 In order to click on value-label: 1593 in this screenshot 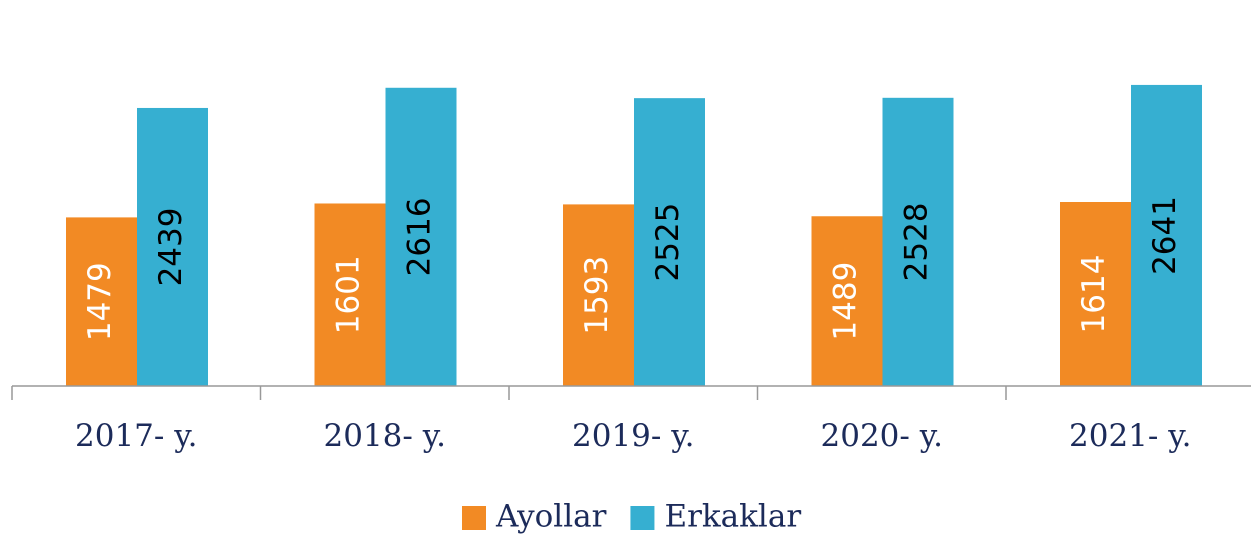, I will do `click(597, 295)`.